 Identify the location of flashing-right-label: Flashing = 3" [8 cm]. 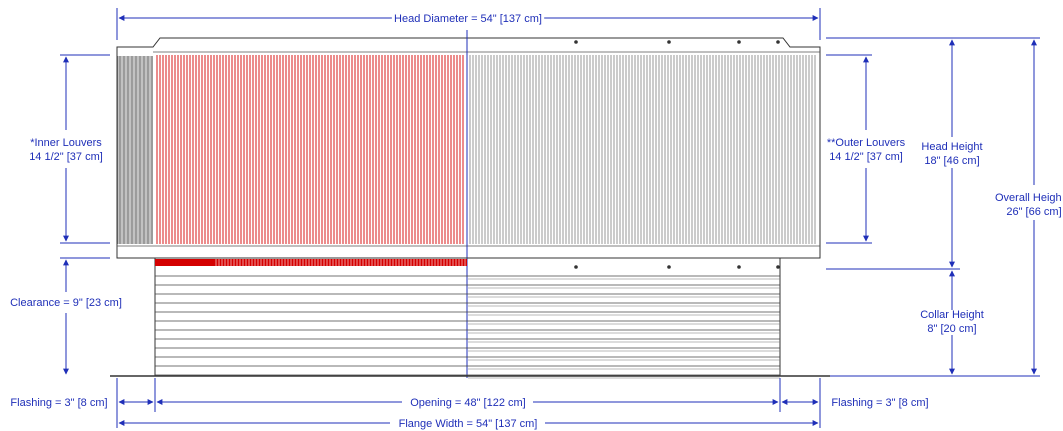
(879, 403).